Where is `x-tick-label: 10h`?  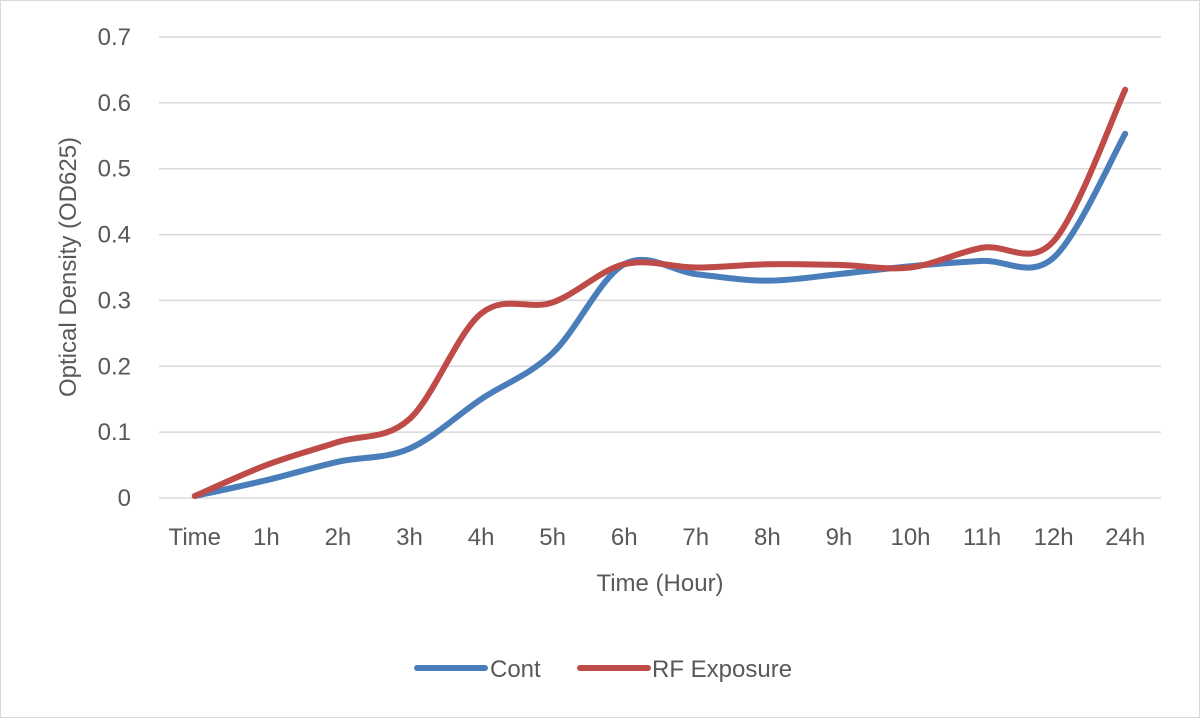 x-tick-label: 10h is located at coordinates (910, 537).